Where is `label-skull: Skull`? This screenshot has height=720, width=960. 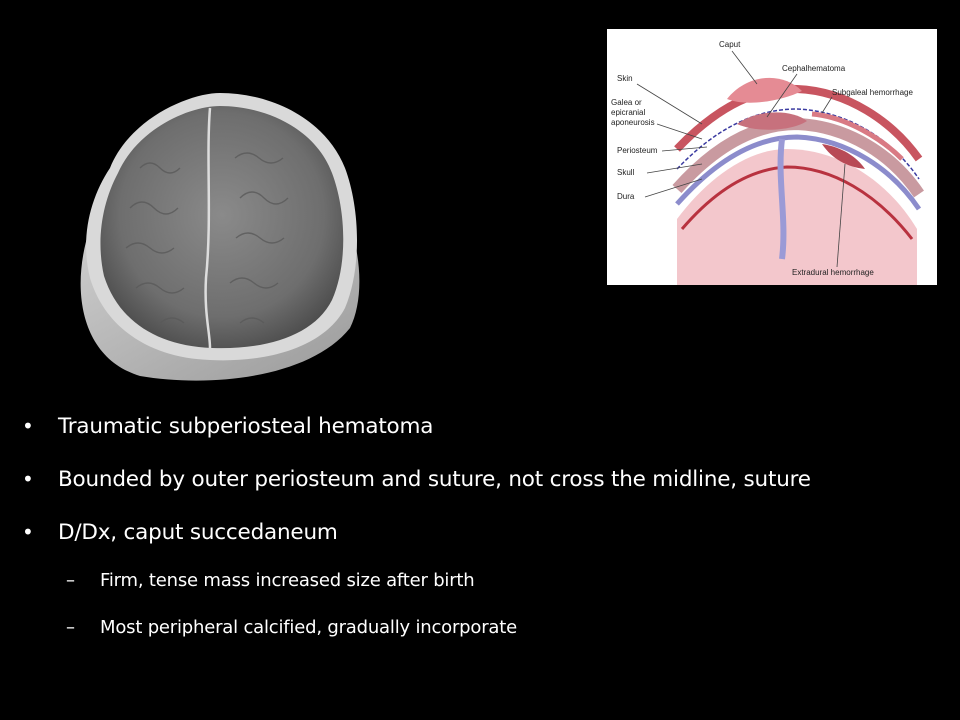 label-skull: Skull is located at coordinates (626, 172).